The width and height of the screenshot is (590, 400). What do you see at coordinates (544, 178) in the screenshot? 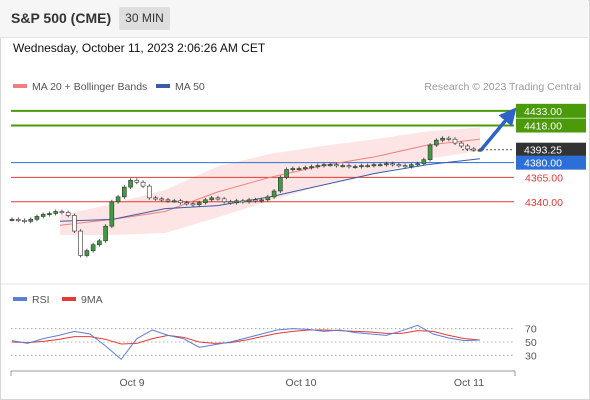
I see `support-level-label: 4365.00` at bounding box center [544, 178].